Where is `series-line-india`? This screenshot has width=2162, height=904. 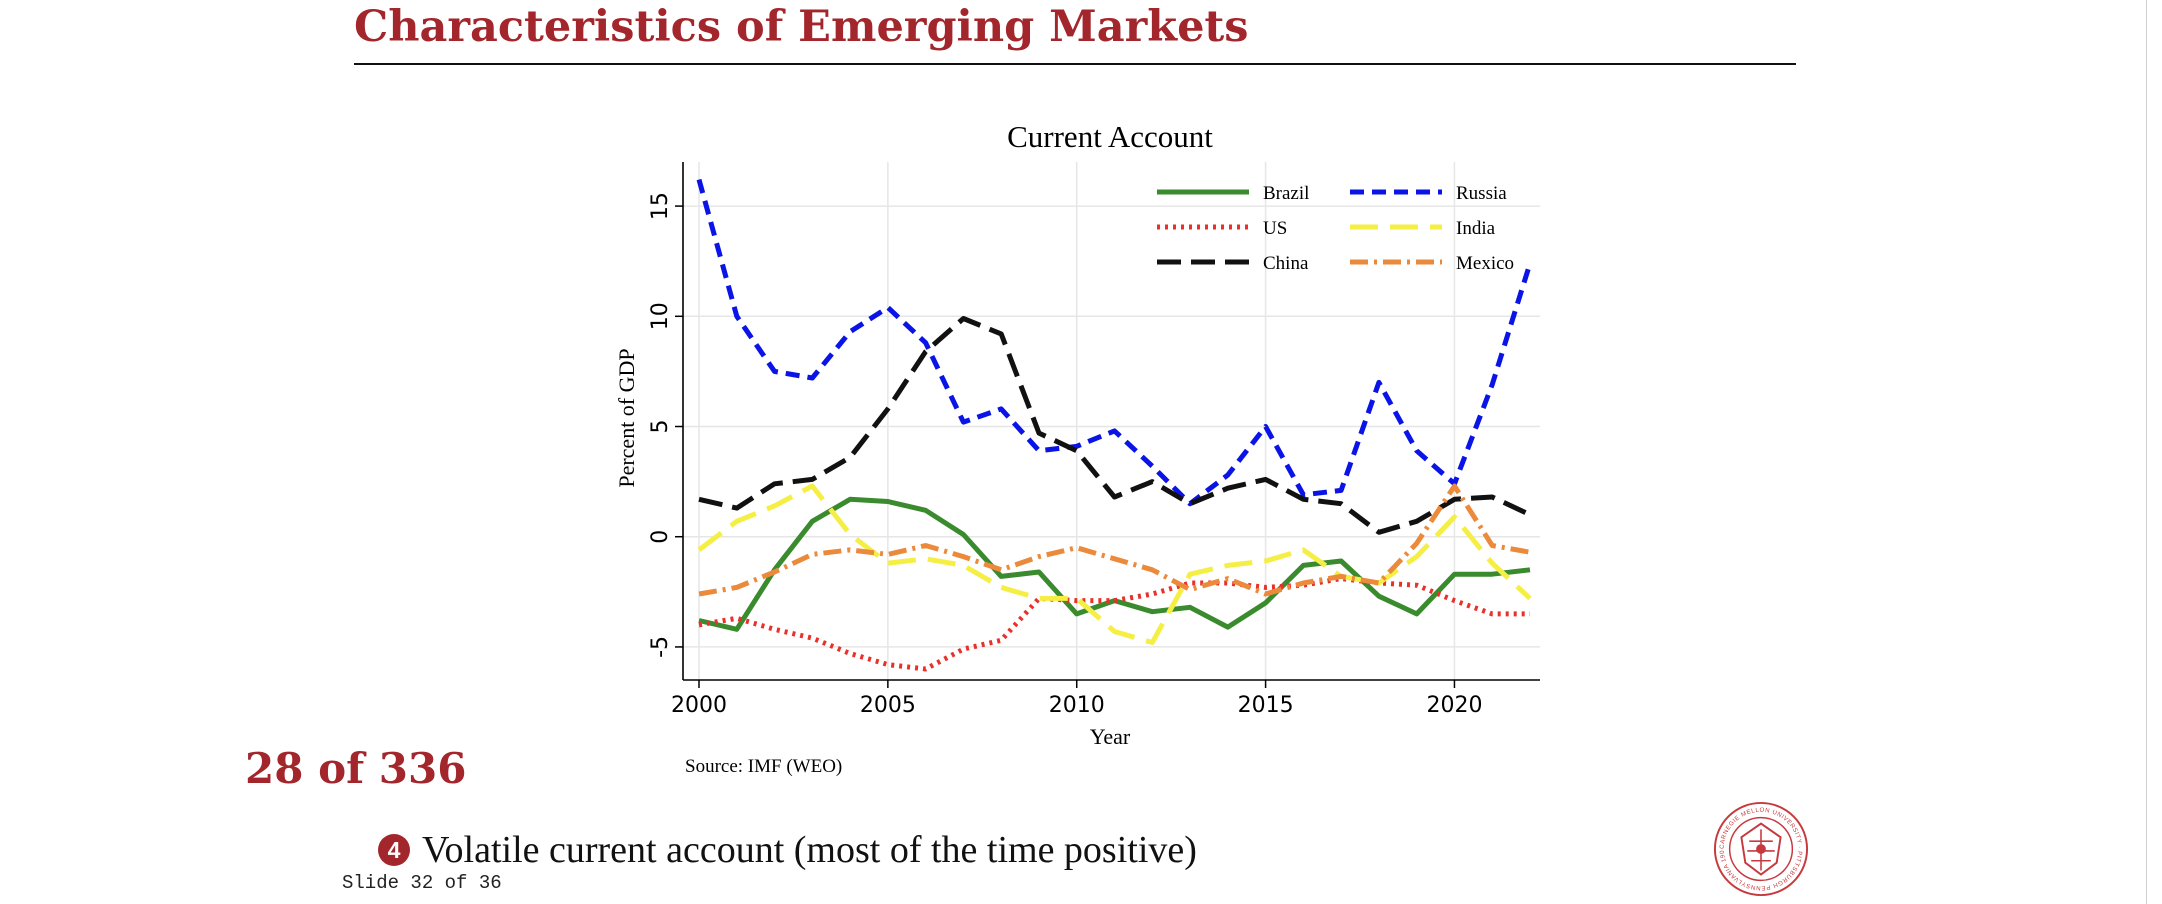
series-line-india is located at coordinates (1114, 564).